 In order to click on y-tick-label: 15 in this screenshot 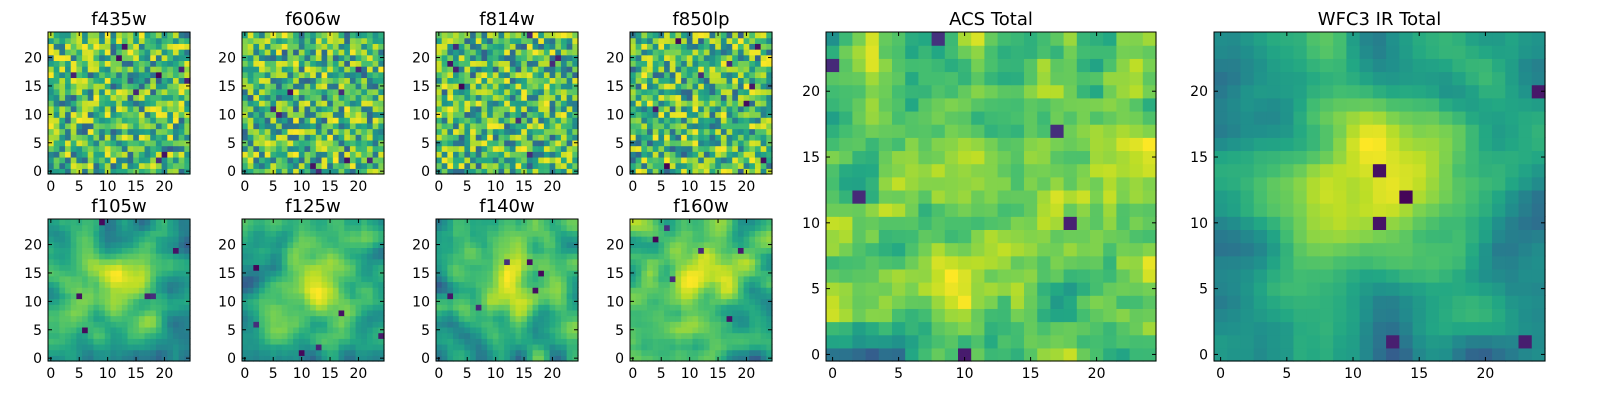, I will do `click(227, 87)`.